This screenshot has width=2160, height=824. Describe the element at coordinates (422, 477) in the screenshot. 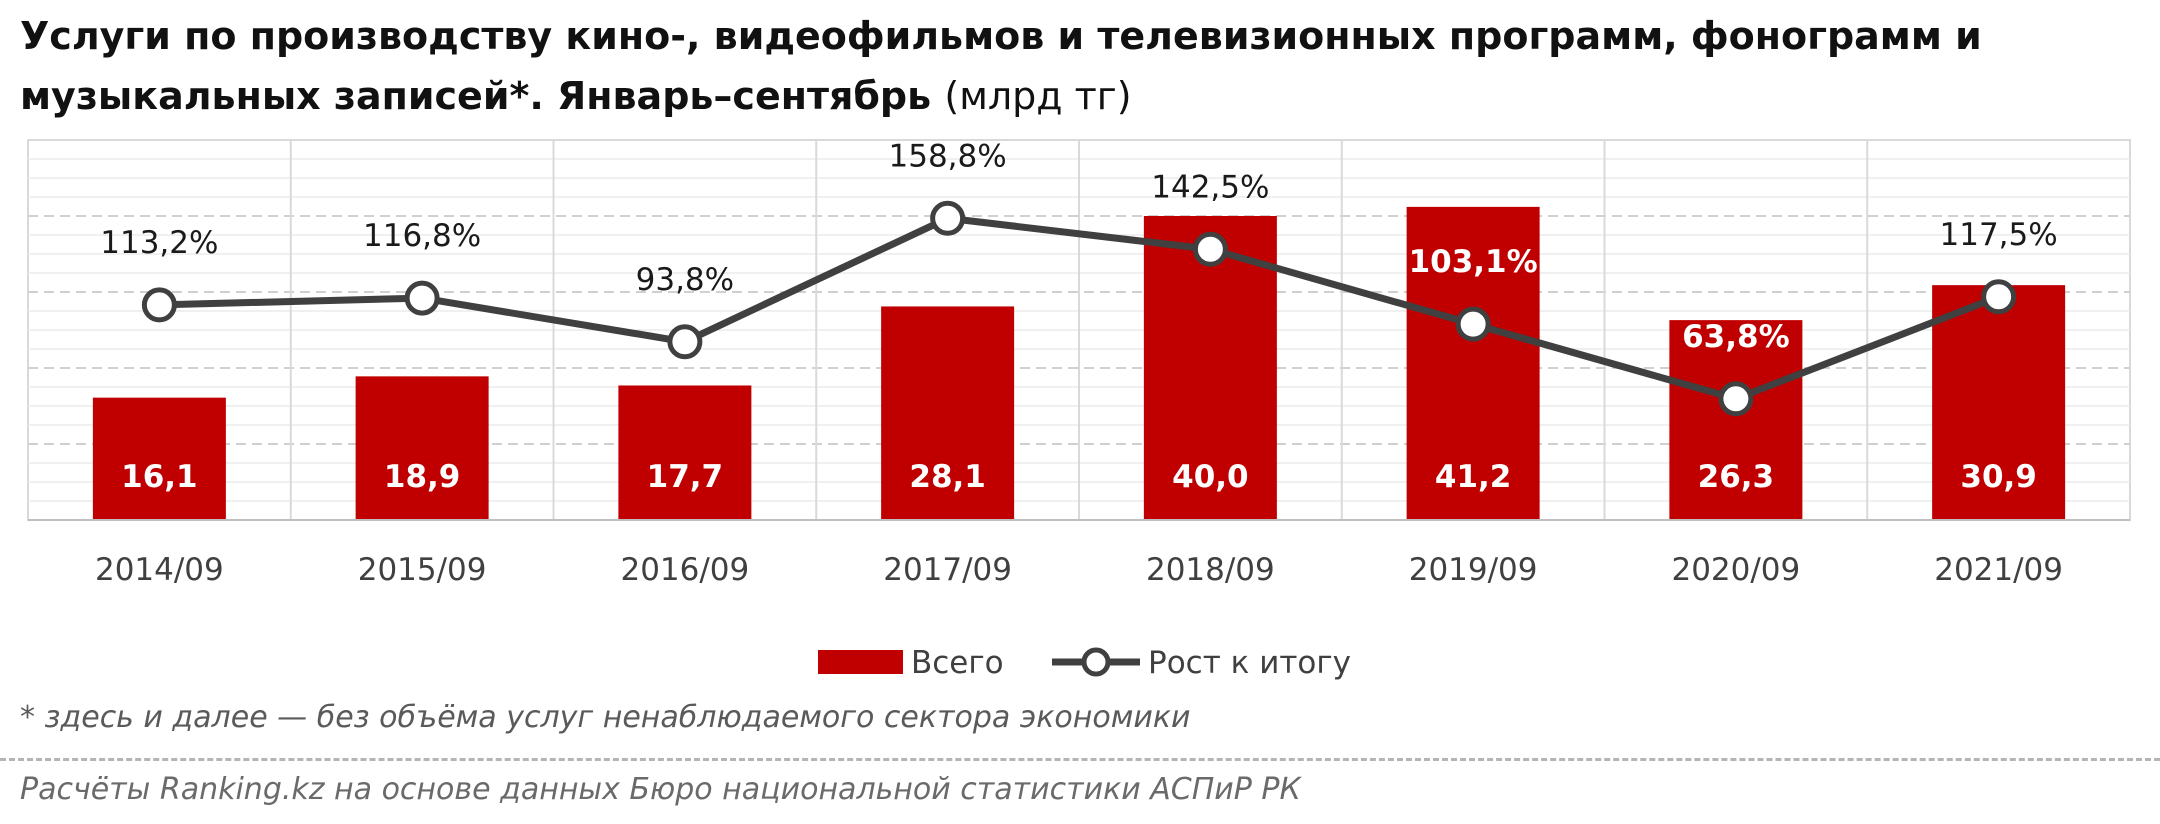

I see `bar-value-label: 18,9` at that location.